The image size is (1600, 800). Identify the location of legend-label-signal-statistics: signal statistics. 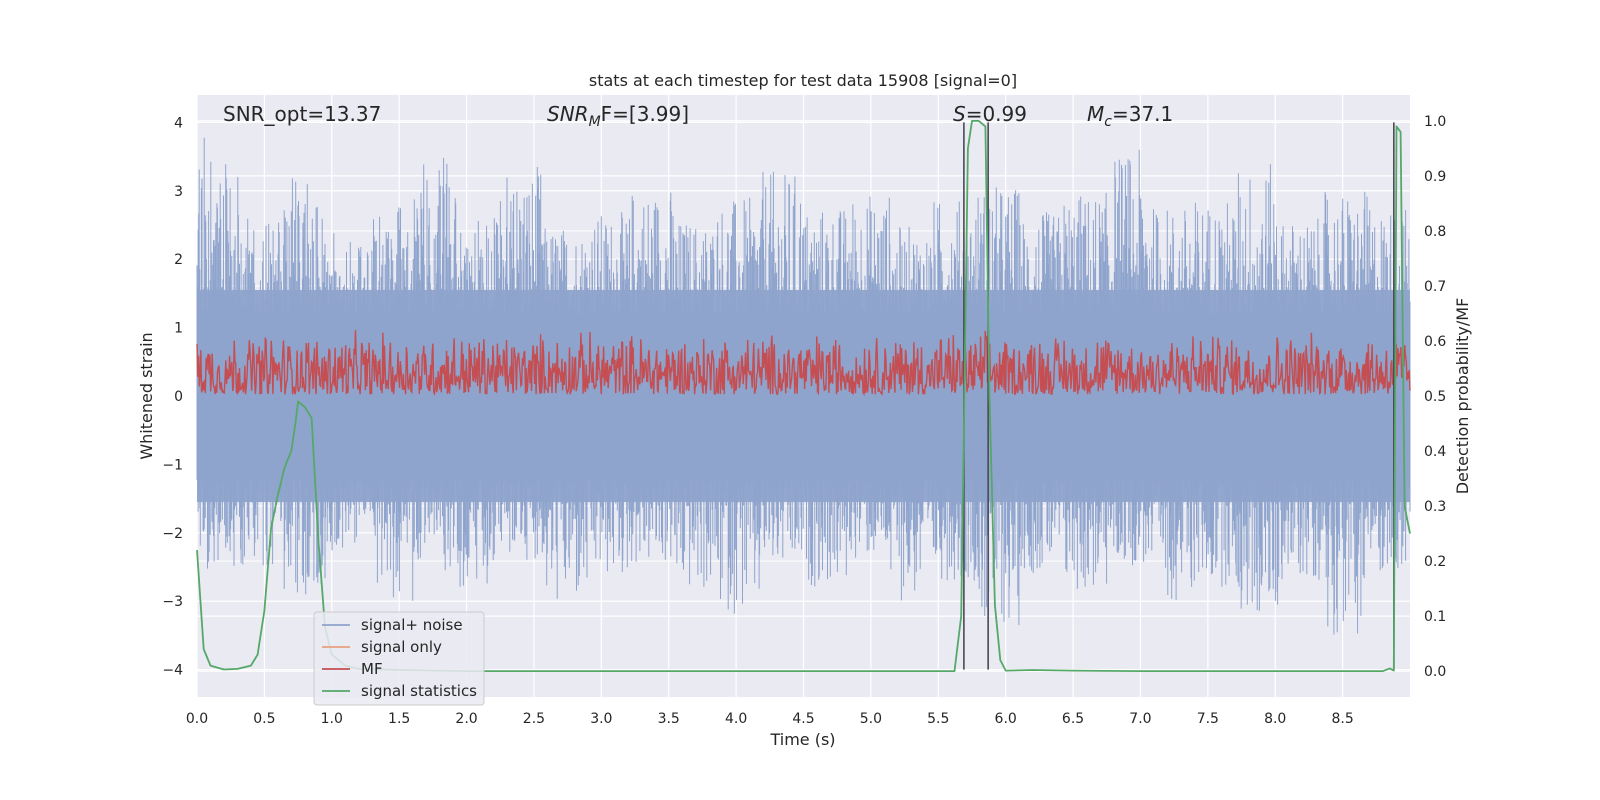
(419, 691).